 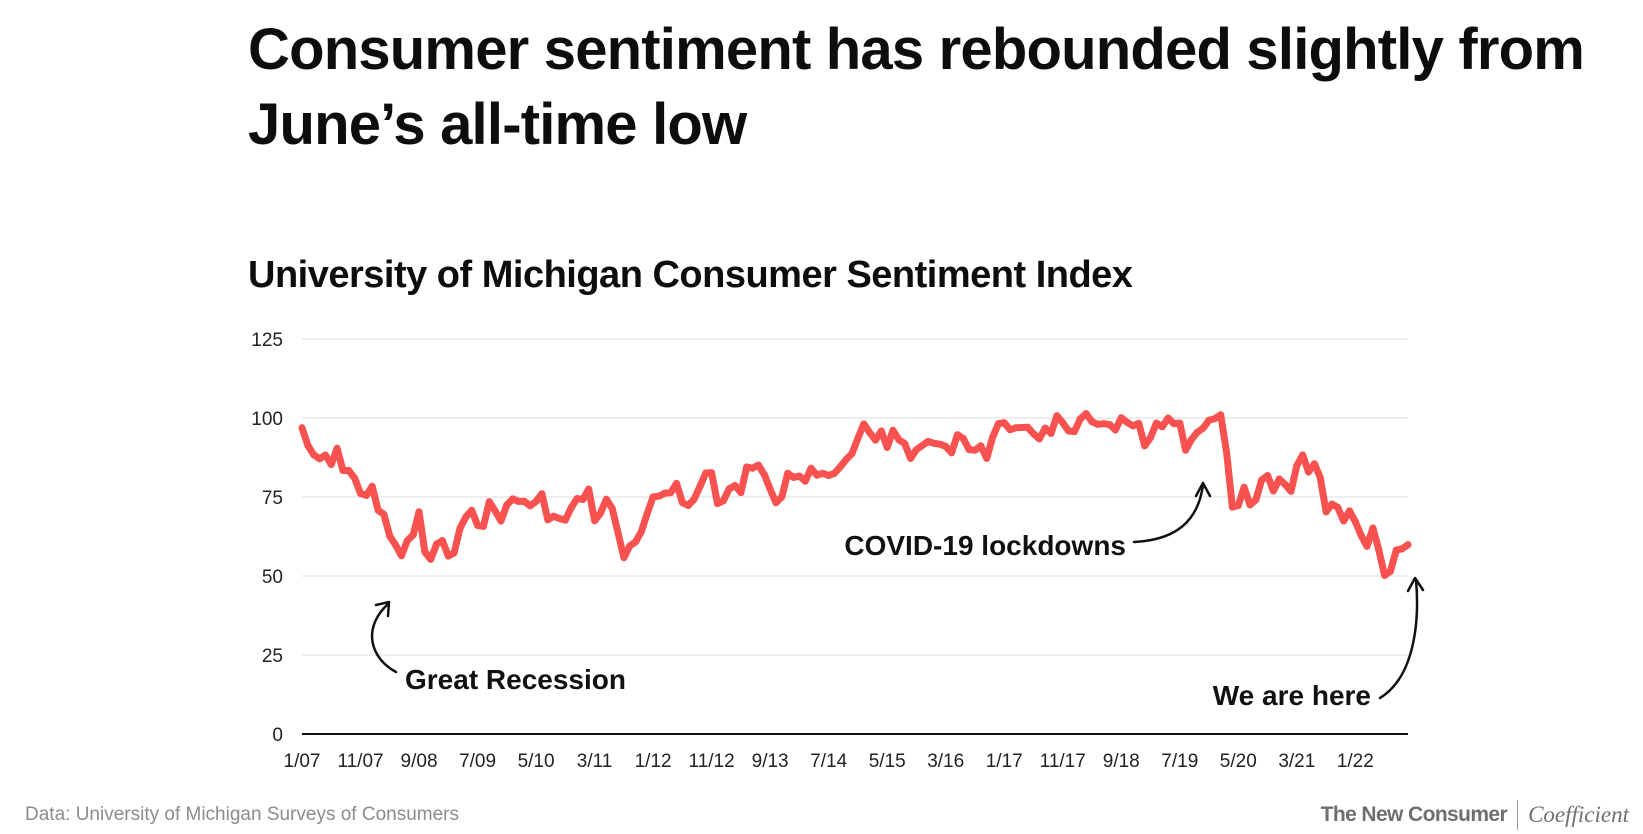 What do you see at coordinates (1355, 760) in the screenshot?
I see `x-tick-label: 1/22` at bounding box center [1355, 760].